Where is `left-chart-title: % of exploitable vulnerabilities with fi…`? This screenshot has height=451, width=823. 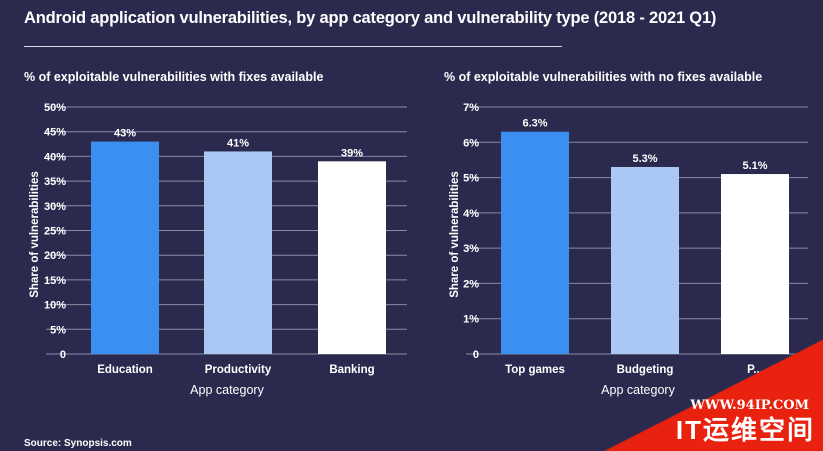
left-chart-title: % of exploitable vulnerabilities with fi… is located at coordinates (174, 77).